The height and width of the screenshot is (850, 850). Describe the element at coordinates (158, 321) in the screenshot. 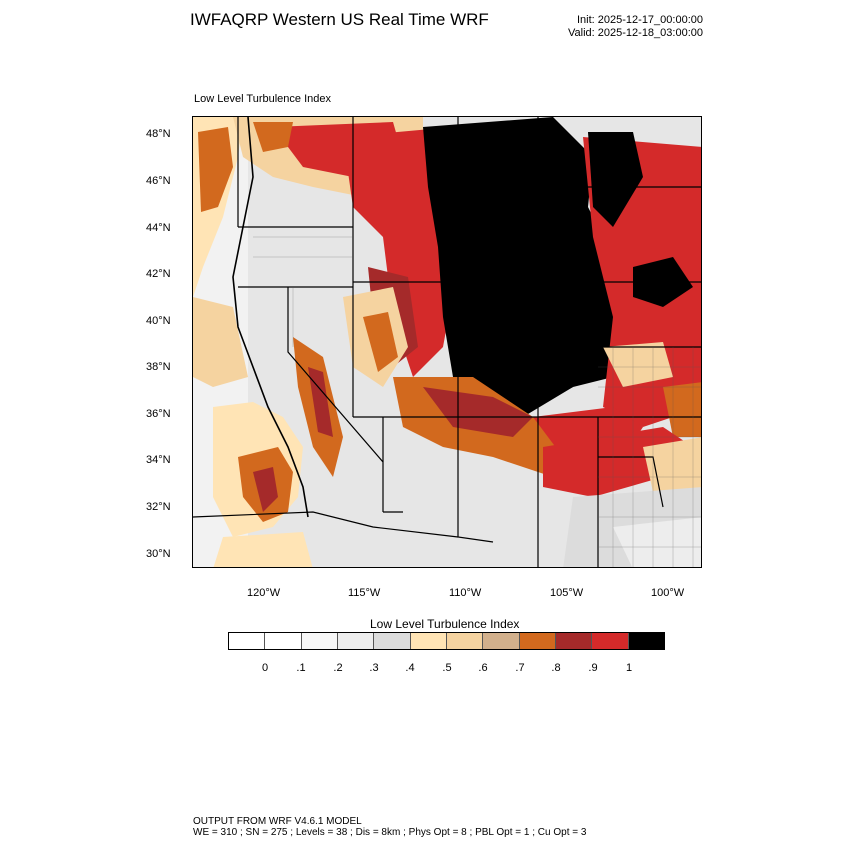

I see `lat-label: 40°N` at that location.